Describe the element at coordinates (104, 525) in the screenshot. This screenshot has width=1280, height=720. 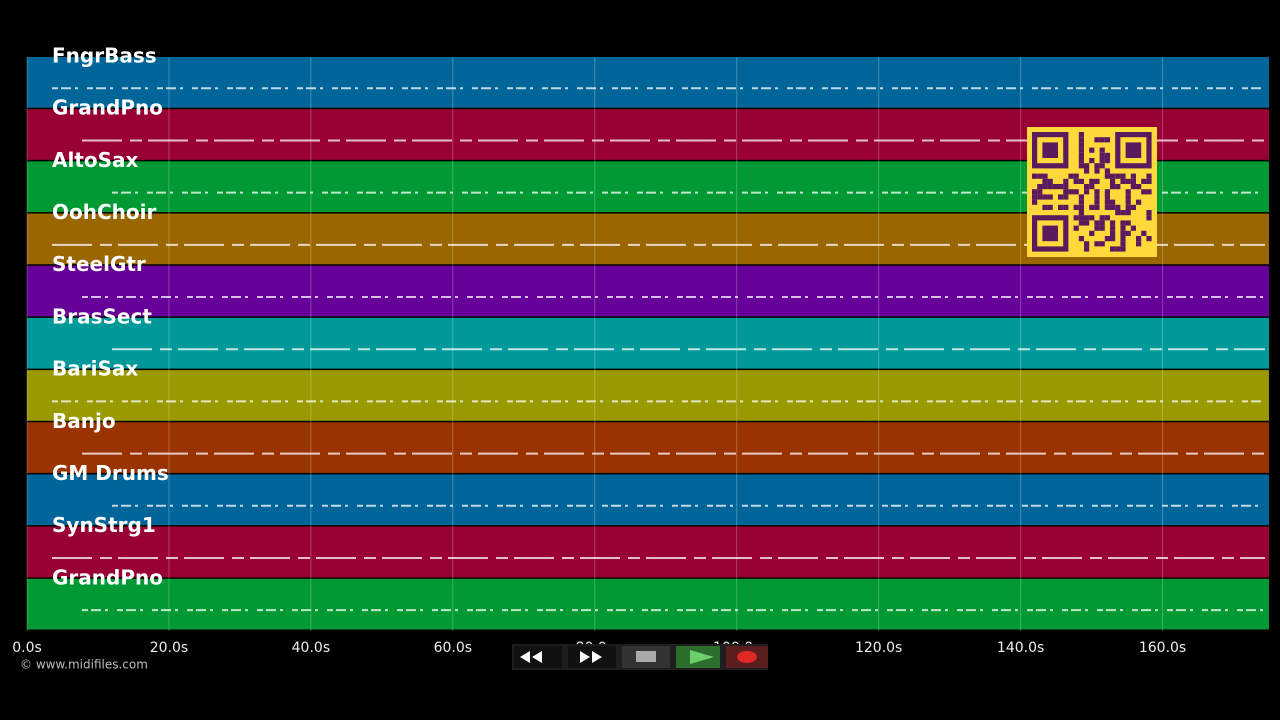
I see `track-name: SynStrg1` at that location.